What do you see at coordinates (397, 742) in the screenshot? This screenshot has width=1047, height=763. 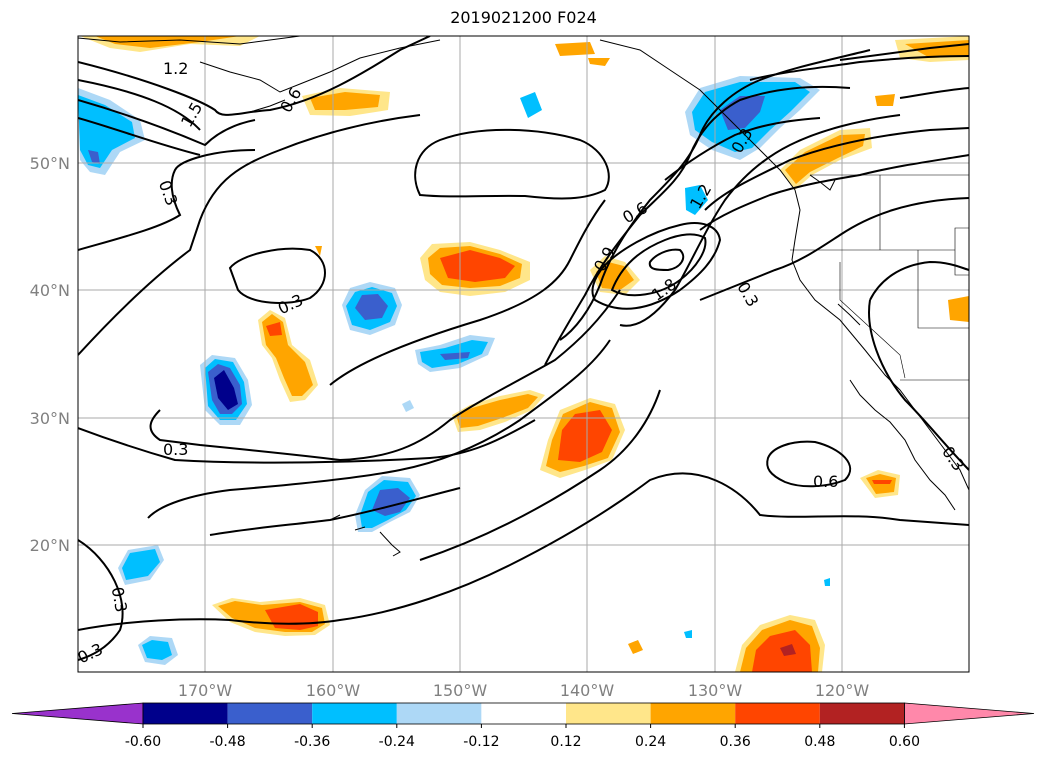 I see `colorbar-tick-label: -0.24` at bounding box center [397, 742].